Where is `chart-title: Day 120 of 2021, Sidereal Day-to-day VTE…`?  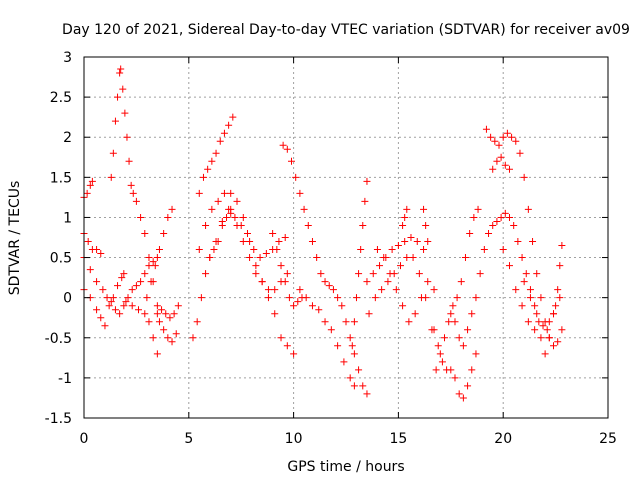 chart-title: Day 120 of 2021, Sidereal Day-to-day VTE… is located at coordinates (346, 30).